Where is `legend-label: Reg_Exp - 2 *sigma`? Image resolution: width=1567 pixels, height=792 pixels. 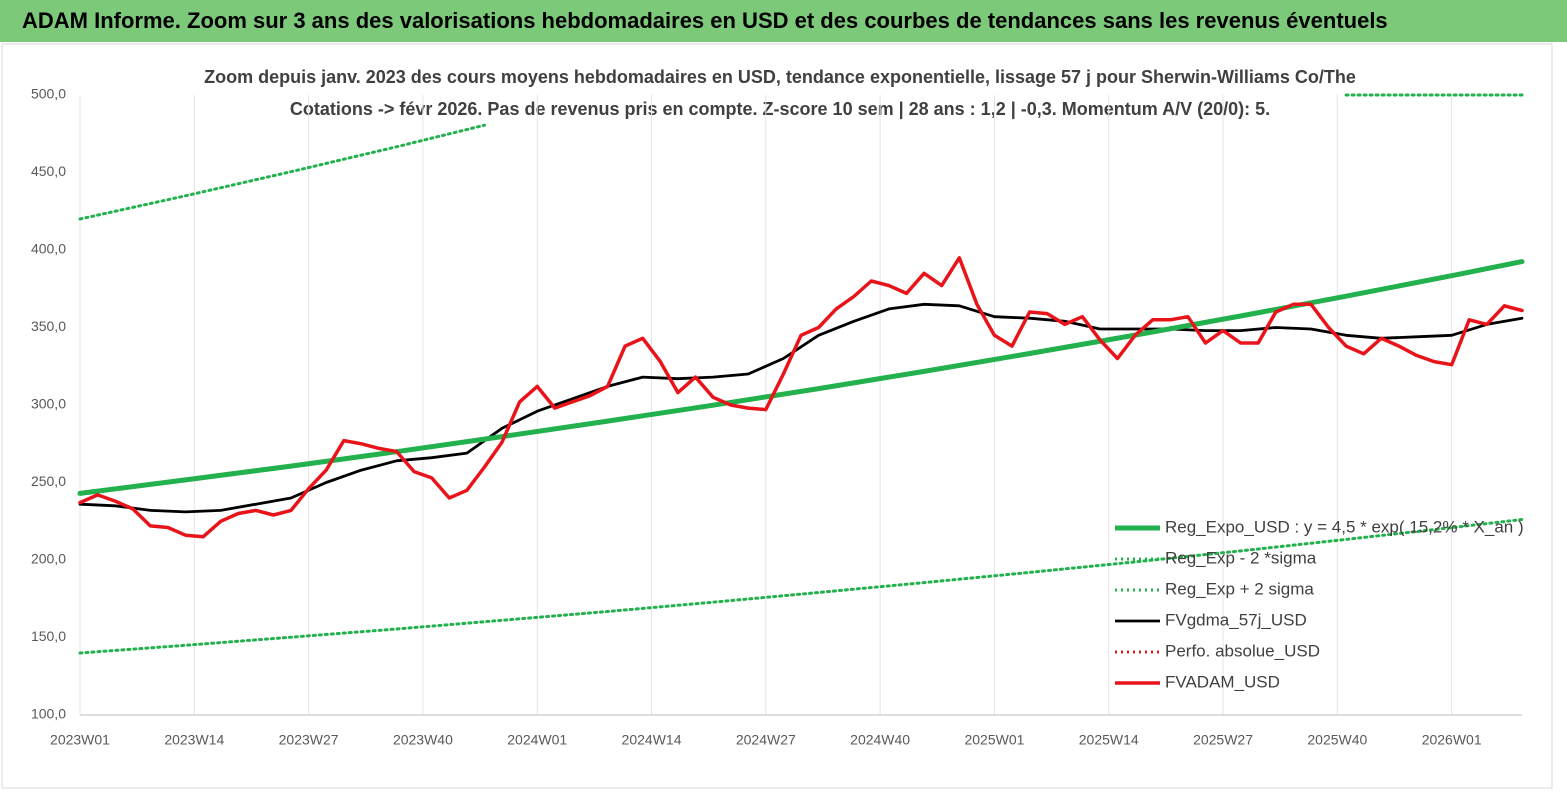 legend-label: Reg_Exp - 2 *sigma is located at coordinates (1241, 557).